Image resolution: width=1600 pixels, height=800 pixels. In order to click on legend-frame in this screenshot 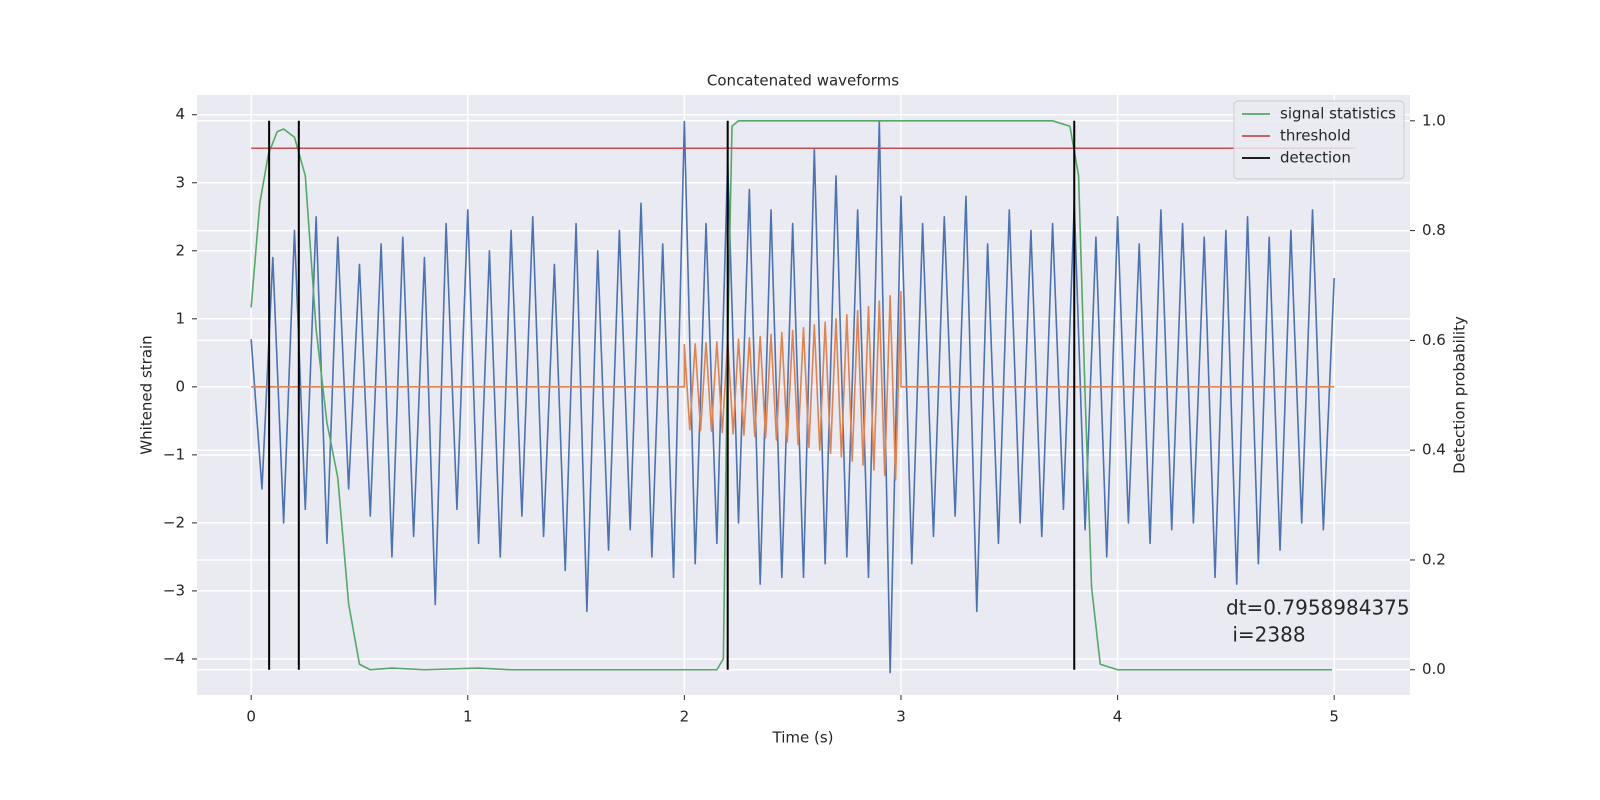, I will do `click(1319, 140)`.